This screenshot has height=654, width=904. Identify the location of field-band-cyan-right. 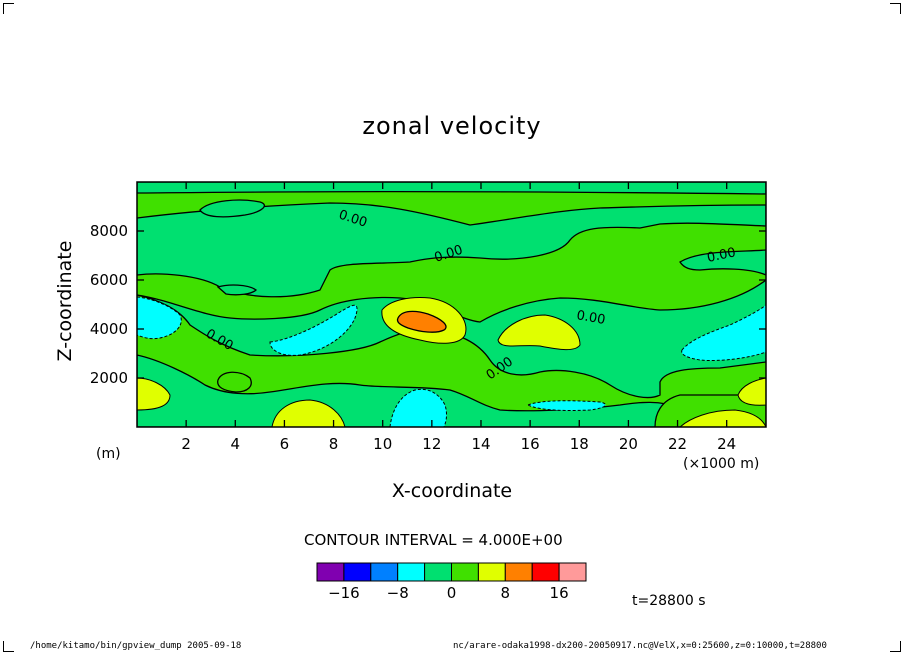
(723, 332).